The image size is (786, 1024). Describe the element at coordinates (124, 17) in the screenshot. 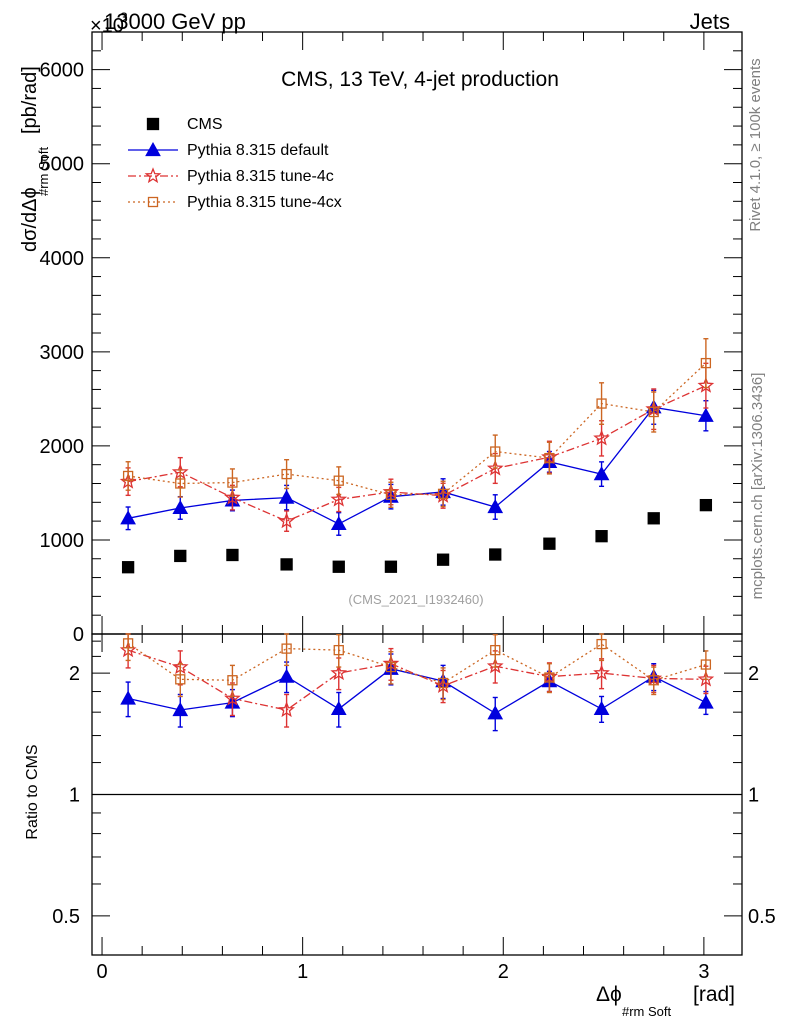

I see `y-multiplier-exponent: 3` at that location.